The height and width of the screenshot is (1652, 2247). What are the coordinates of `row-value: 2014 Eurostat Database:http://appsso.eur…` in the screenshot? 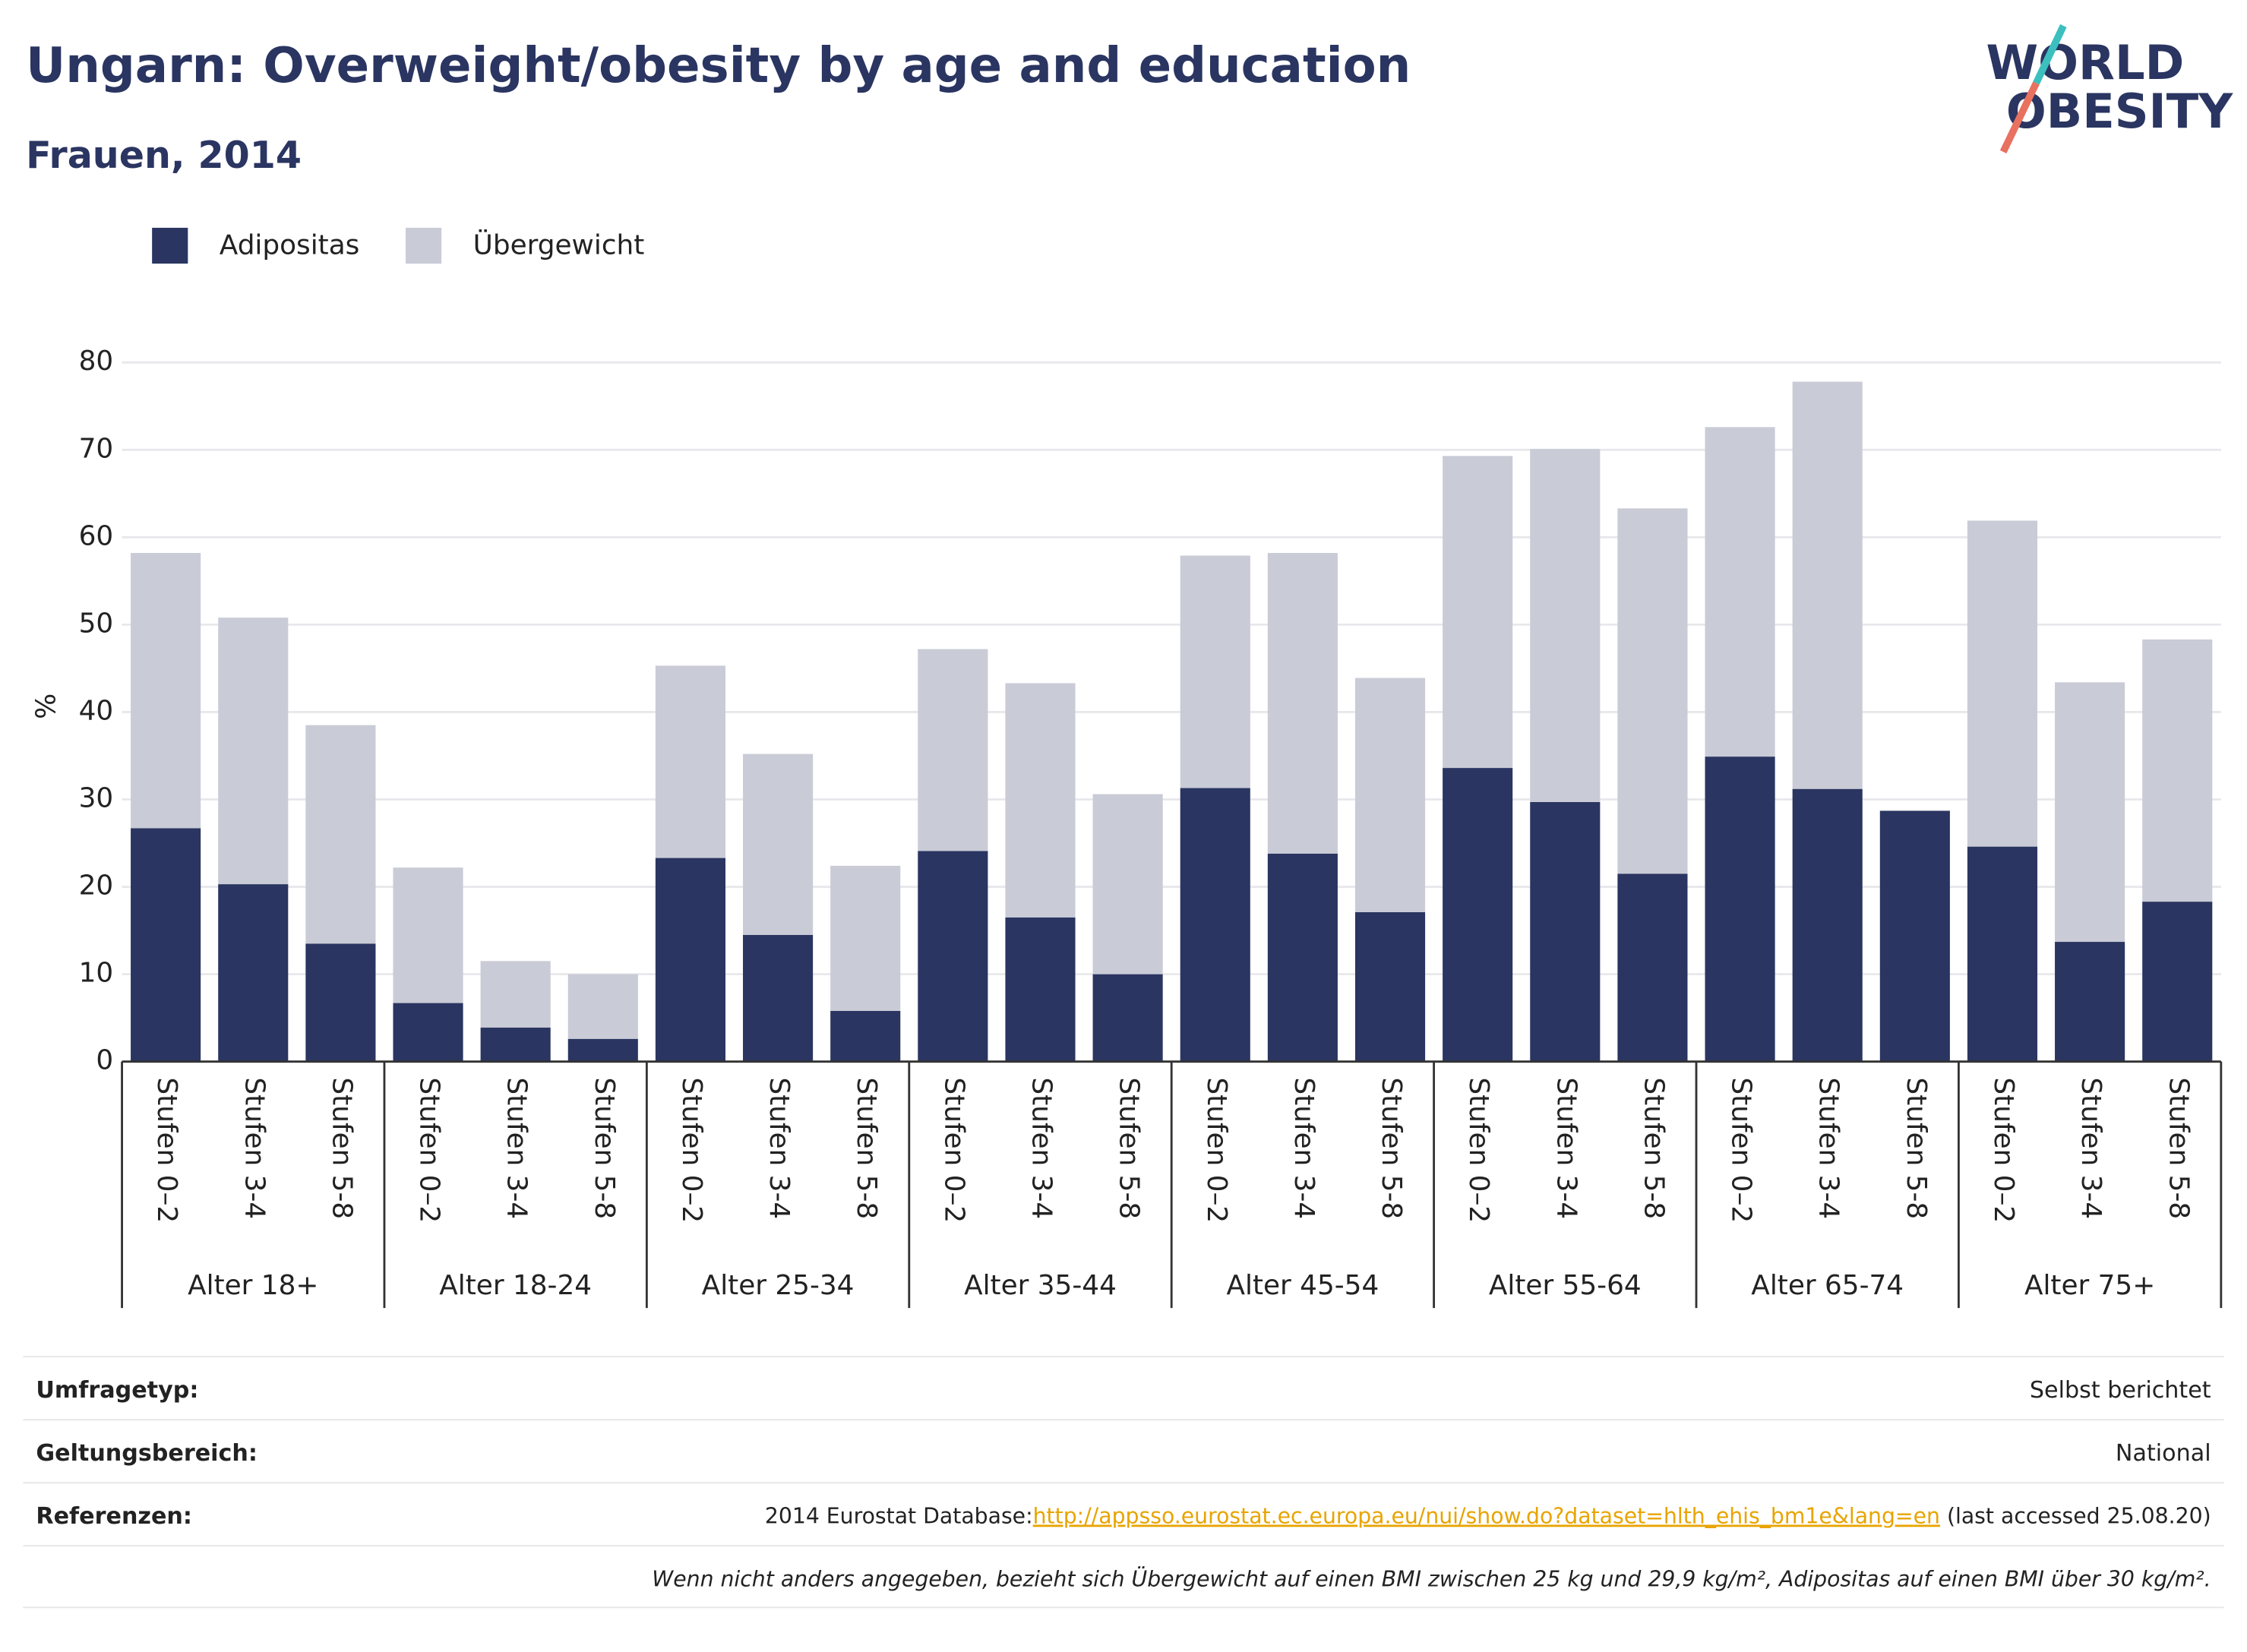 It's located at (1488, 1515).